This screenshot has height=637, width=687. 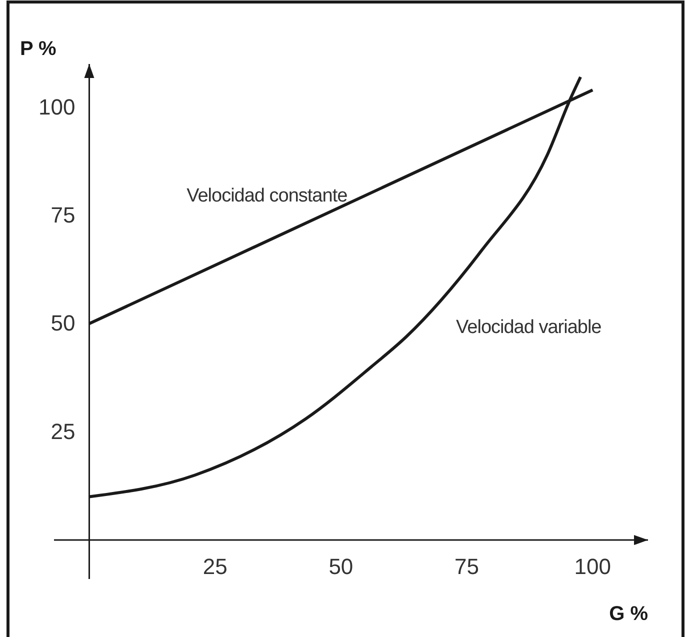 I want to click on x-tick-label: 75, so click(x=467, y=566).